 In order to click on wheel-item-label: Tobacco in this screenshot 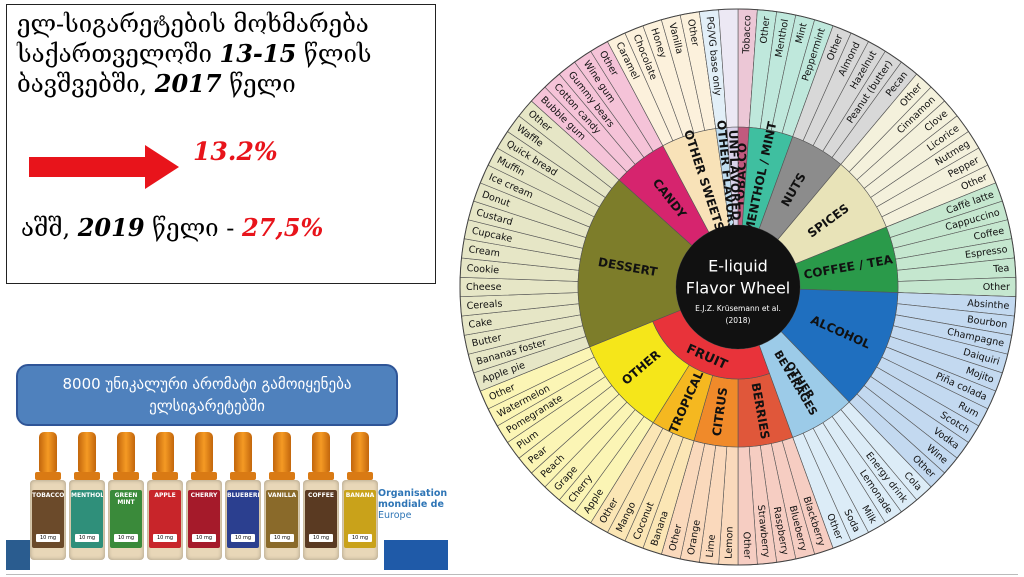, I will do `click(747, 35)`.